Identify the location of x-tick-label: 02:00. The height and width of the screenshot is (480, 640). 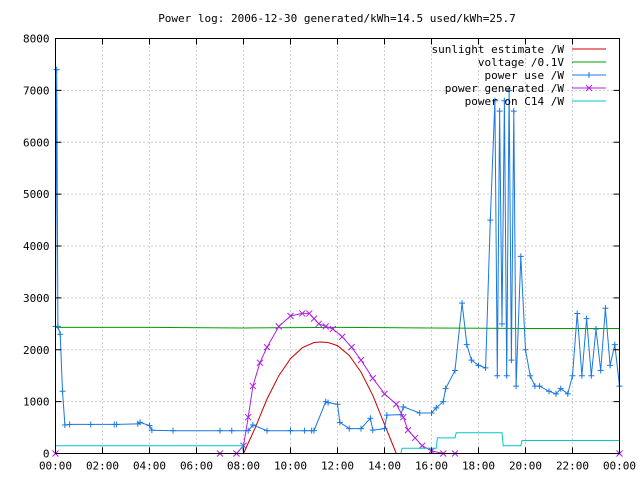
(102, 466).